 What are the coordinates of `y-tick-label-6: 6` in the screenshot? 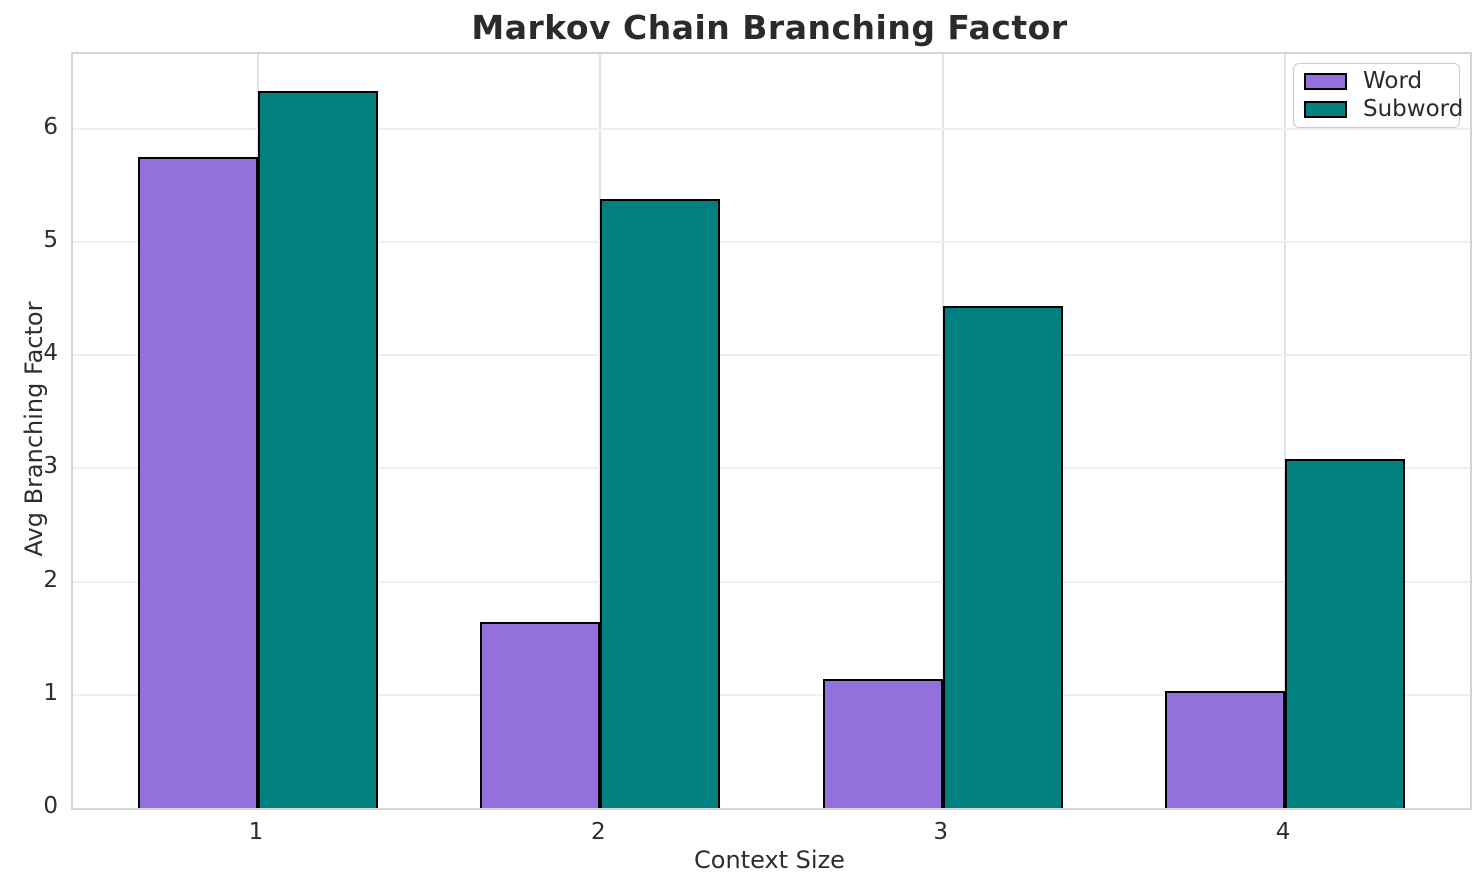 It's located at (50, 126).